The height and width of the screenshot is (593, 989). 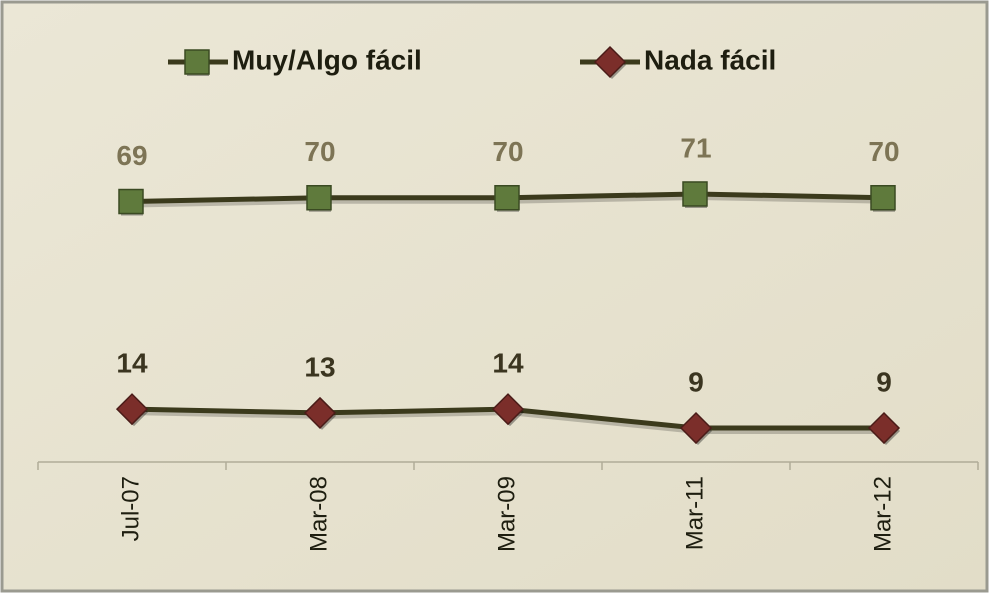 I want to click on data-label: 13, so click(x=319, y=366).